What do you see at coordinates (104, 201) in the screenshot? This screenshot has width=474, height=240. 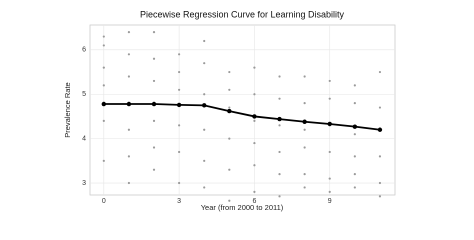 I see `x-tick-label: 0` at bounding box center [104, 201].